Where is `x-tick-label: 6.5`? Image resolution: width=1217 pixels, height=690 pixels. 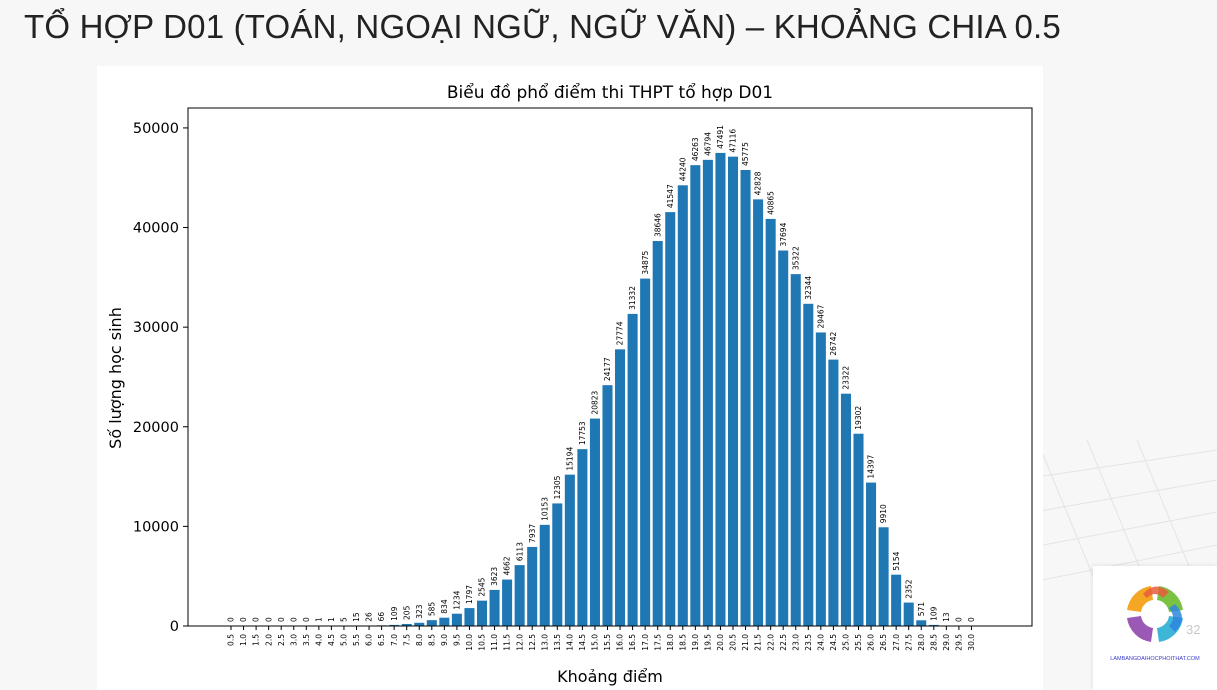
x-tick-label: 6.5 is located at coordinates (381, 640).